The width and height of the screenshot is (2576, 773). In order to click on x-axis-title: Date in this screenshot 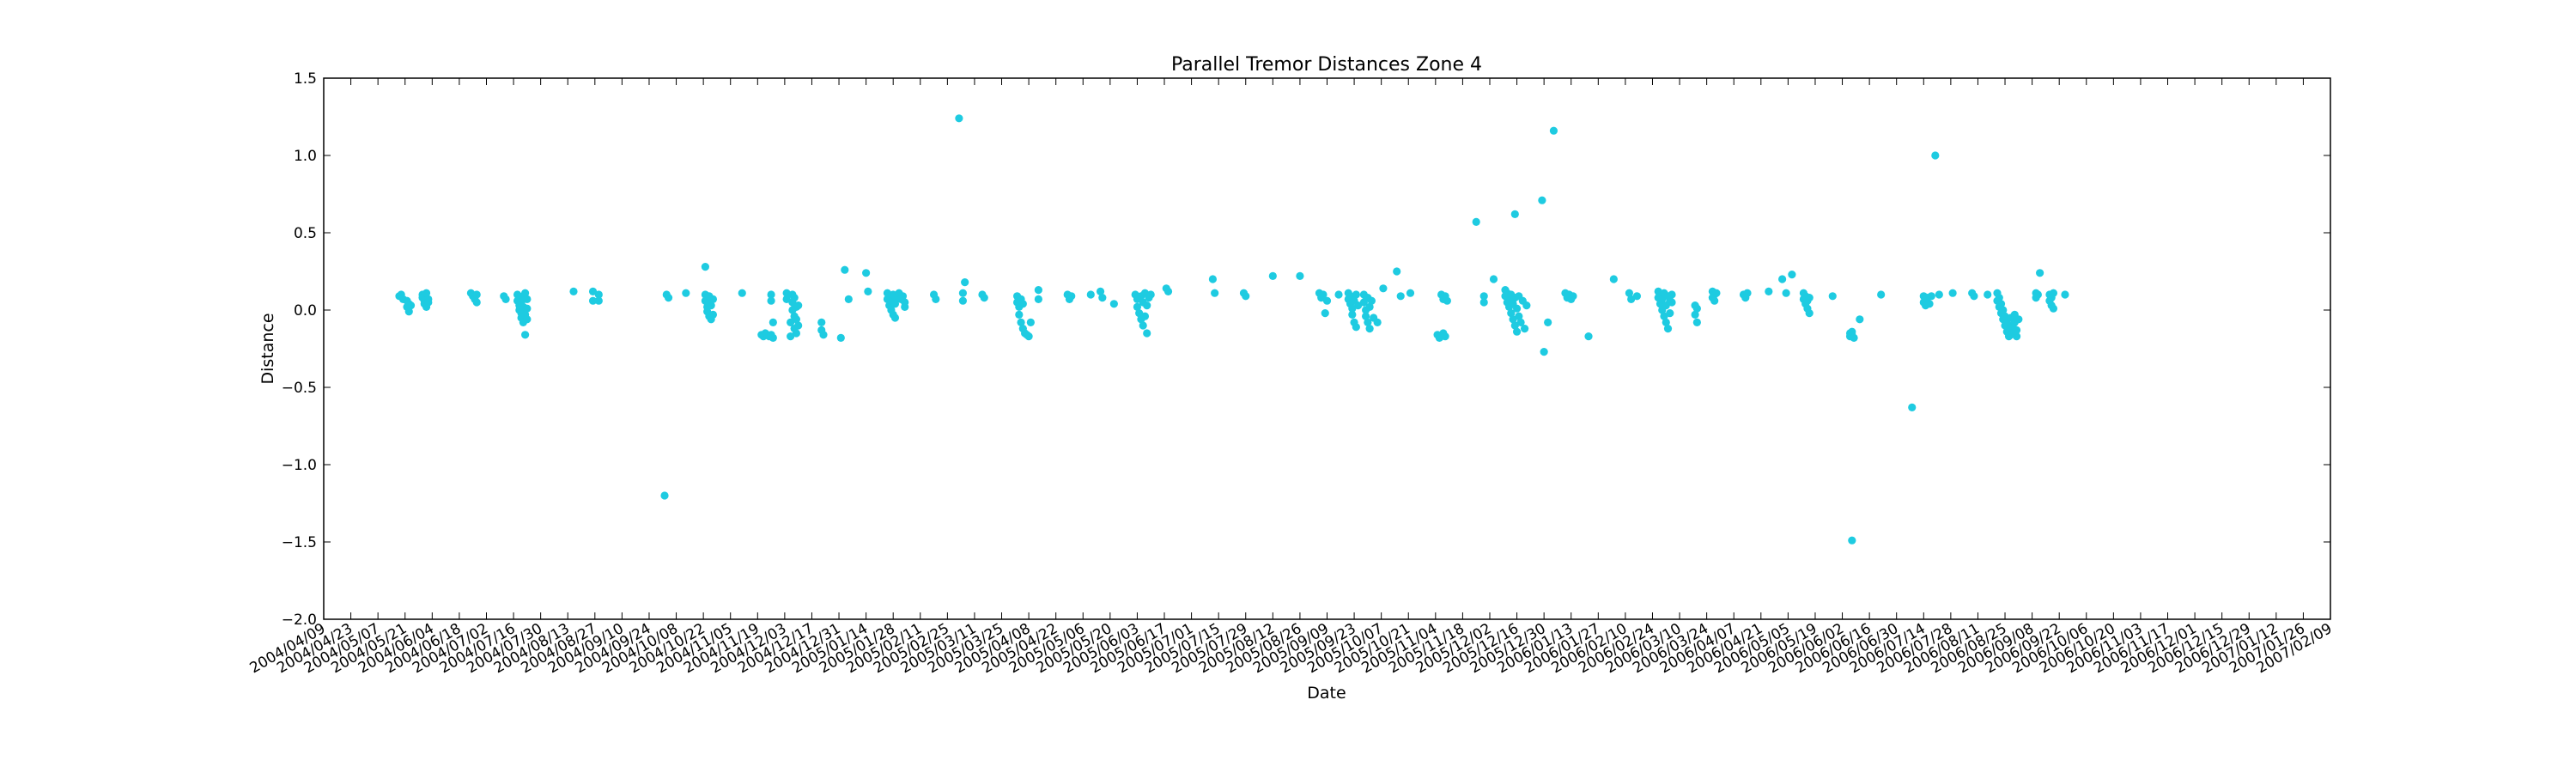, I will do `click(1327, 693)`.